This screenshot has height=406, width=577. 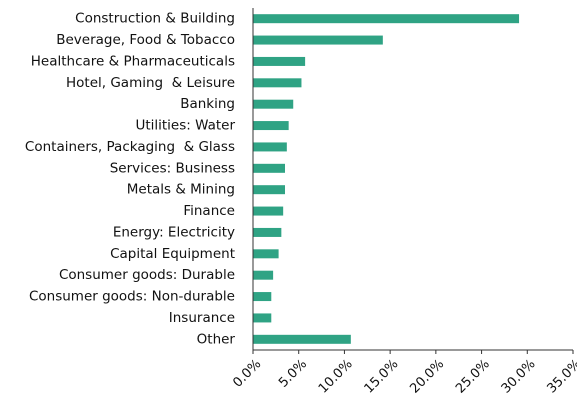 What do you see at coordinates (427, 377) in the screenshot?
I see `x-tick-label: 20.0%` at bounding box center [427, 377].